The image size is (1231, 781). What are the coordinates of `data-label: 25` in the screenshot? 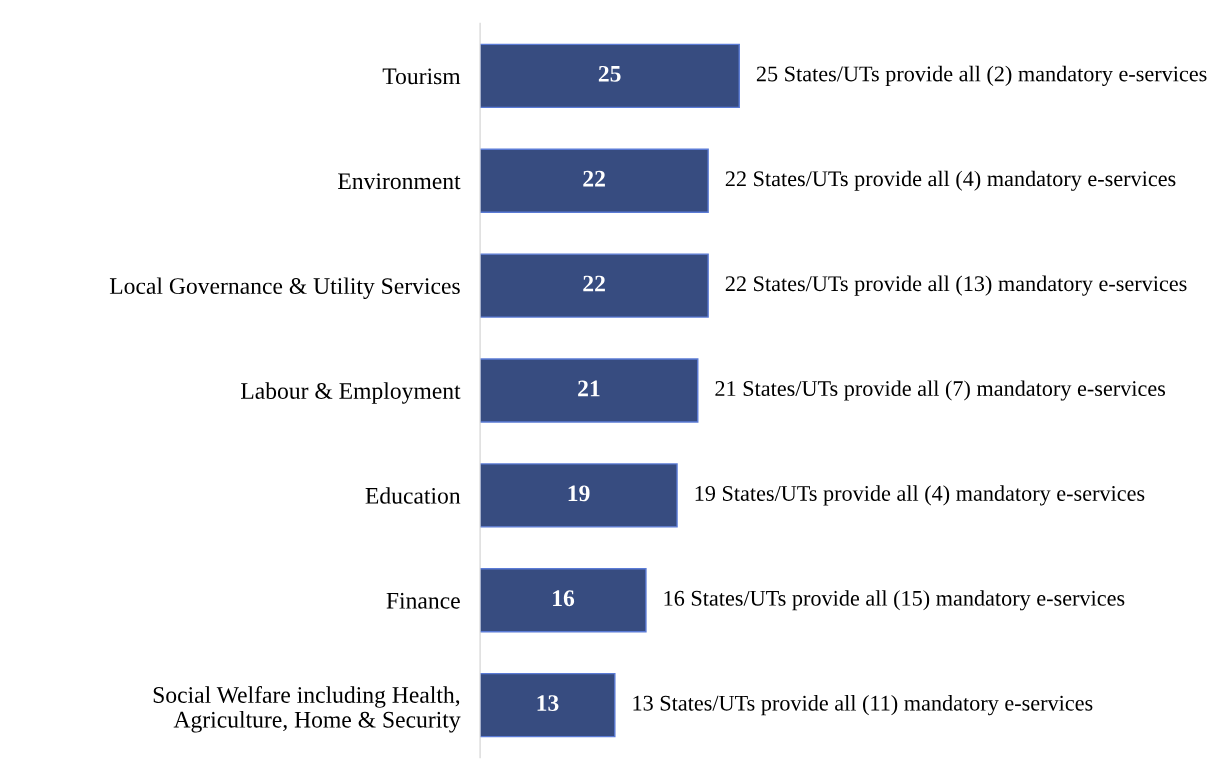 It's located at (609, 73).